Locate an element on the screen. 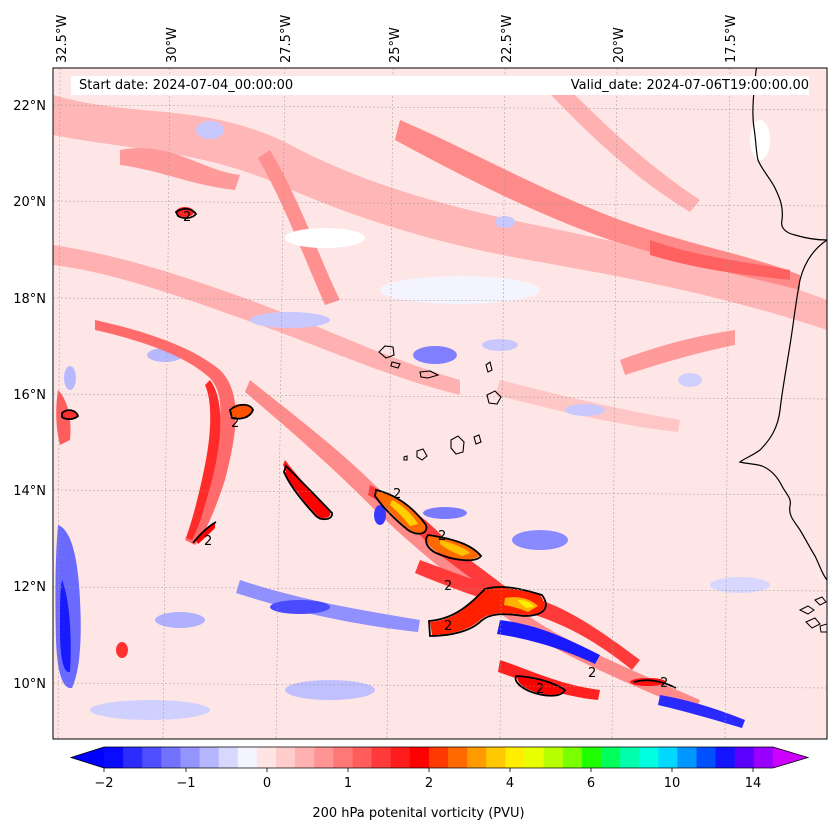  lat-label: 10°N is located at coordinates (29, 684).